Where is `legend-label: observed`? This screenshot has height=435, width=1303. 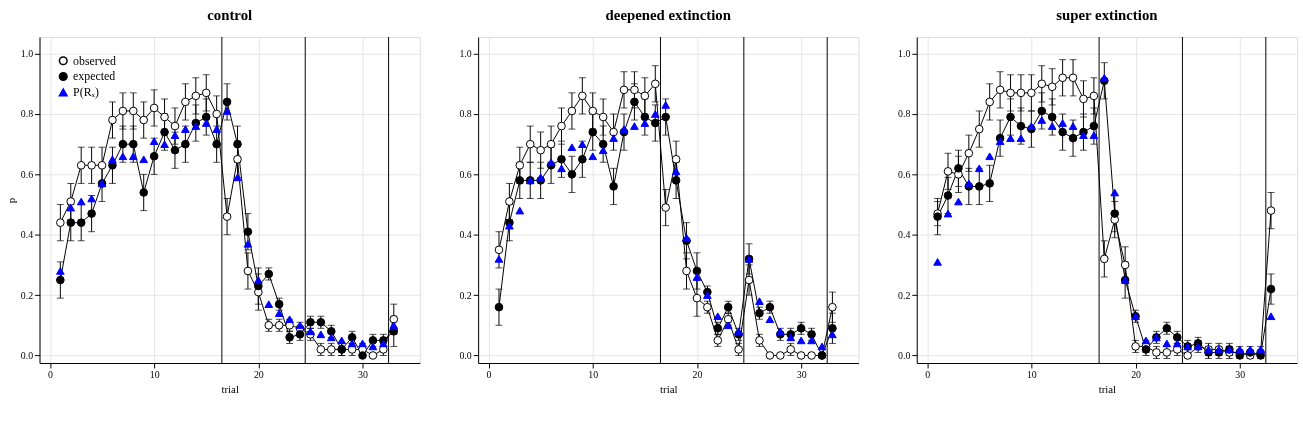 legend-label: observed is located at coordinates (94, 60).